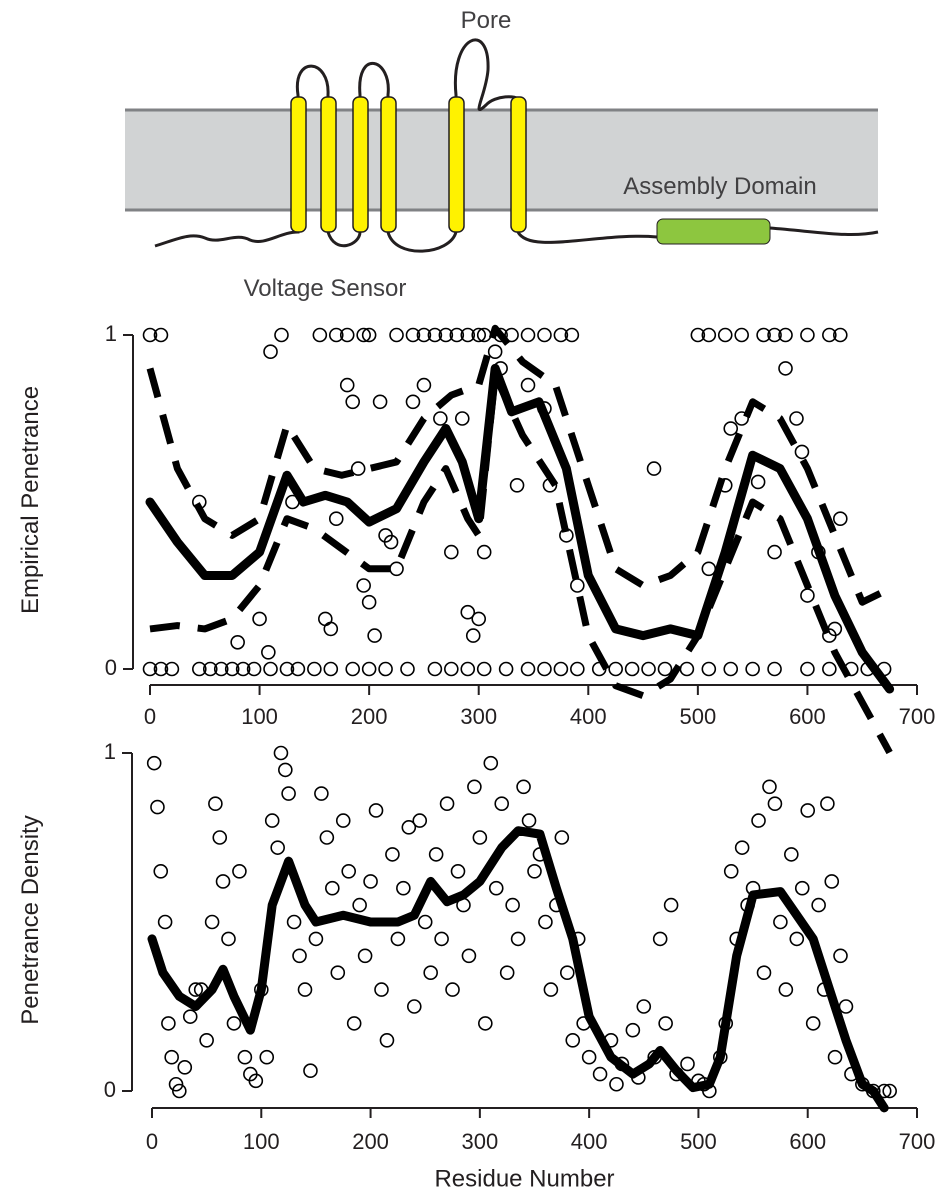 This screenshot has height=1201, width=948. I want to click on x-tick-label: 100, so click(261, 1141).